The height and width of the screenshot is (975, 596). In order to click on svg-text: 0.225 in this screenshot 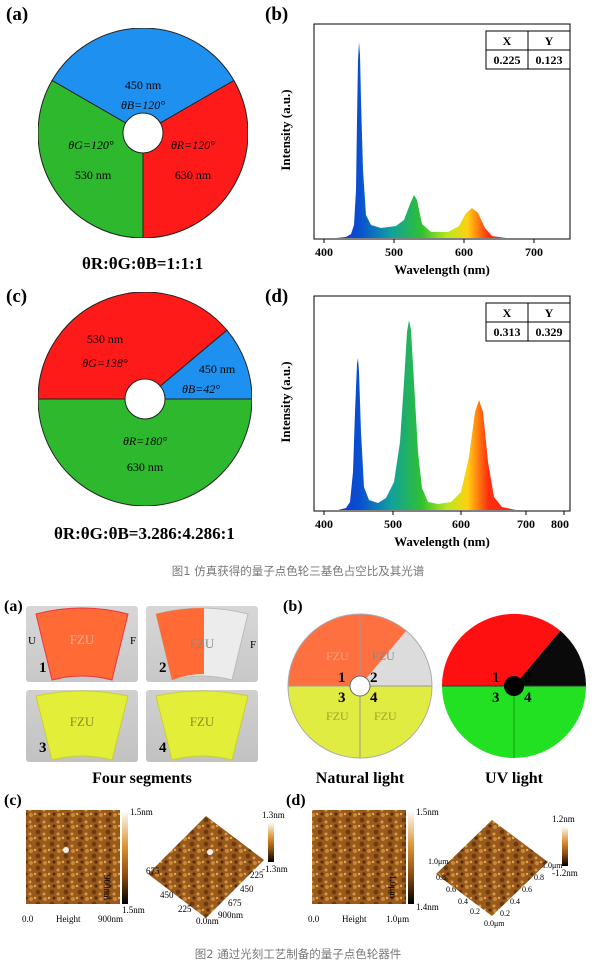, I will do `click(507, 60)`.